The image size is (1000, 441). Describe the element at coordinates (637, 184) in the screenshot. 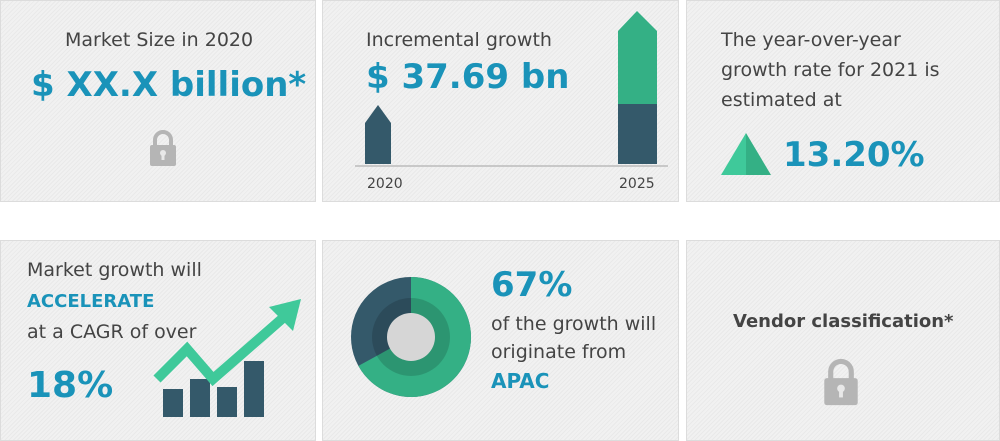

I see `year-2025: 2025` at that location.